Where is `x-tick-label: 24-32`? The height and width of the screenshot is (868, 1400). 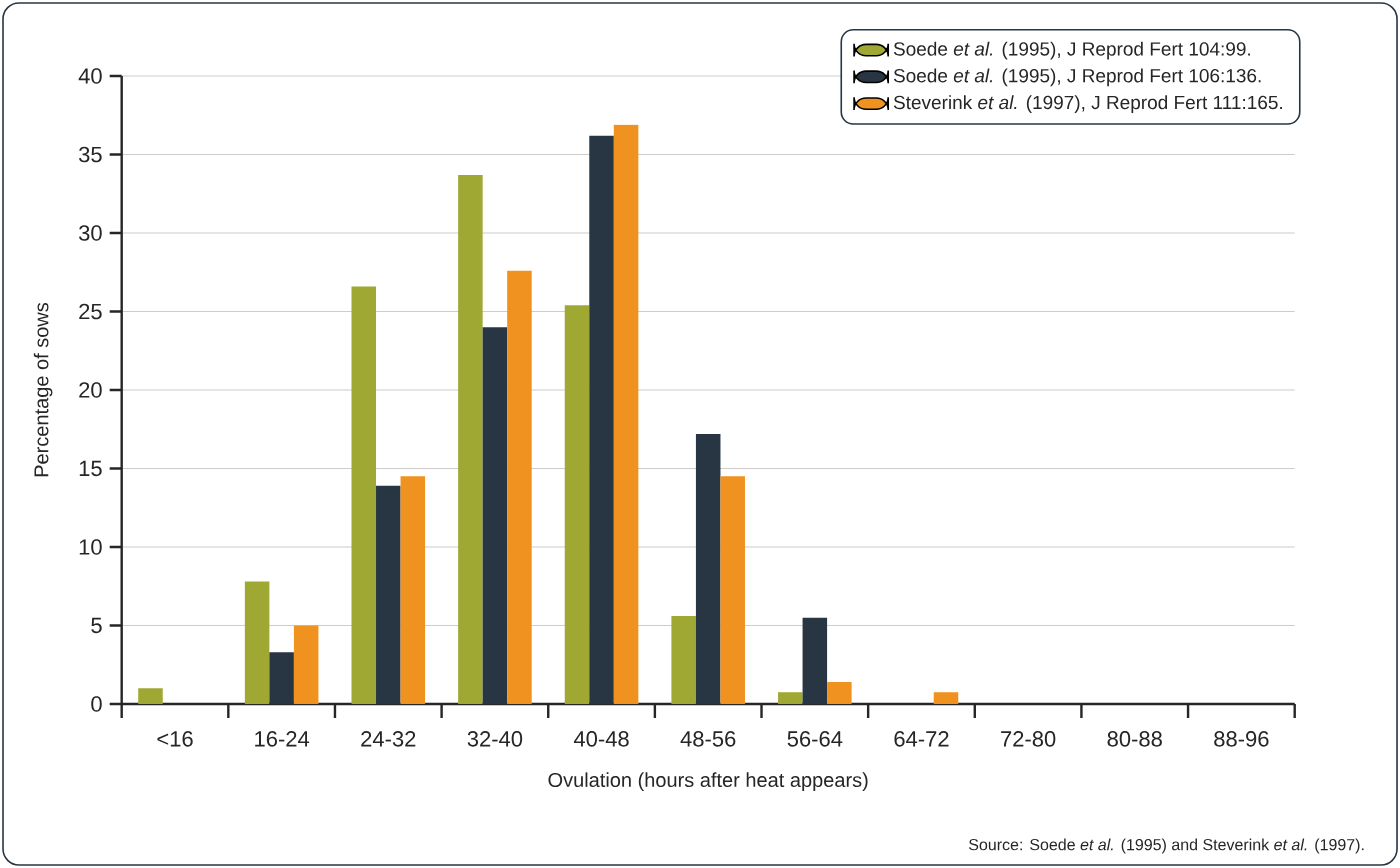
x-tick-label: 24-32 is located at coordinates (388, 739).